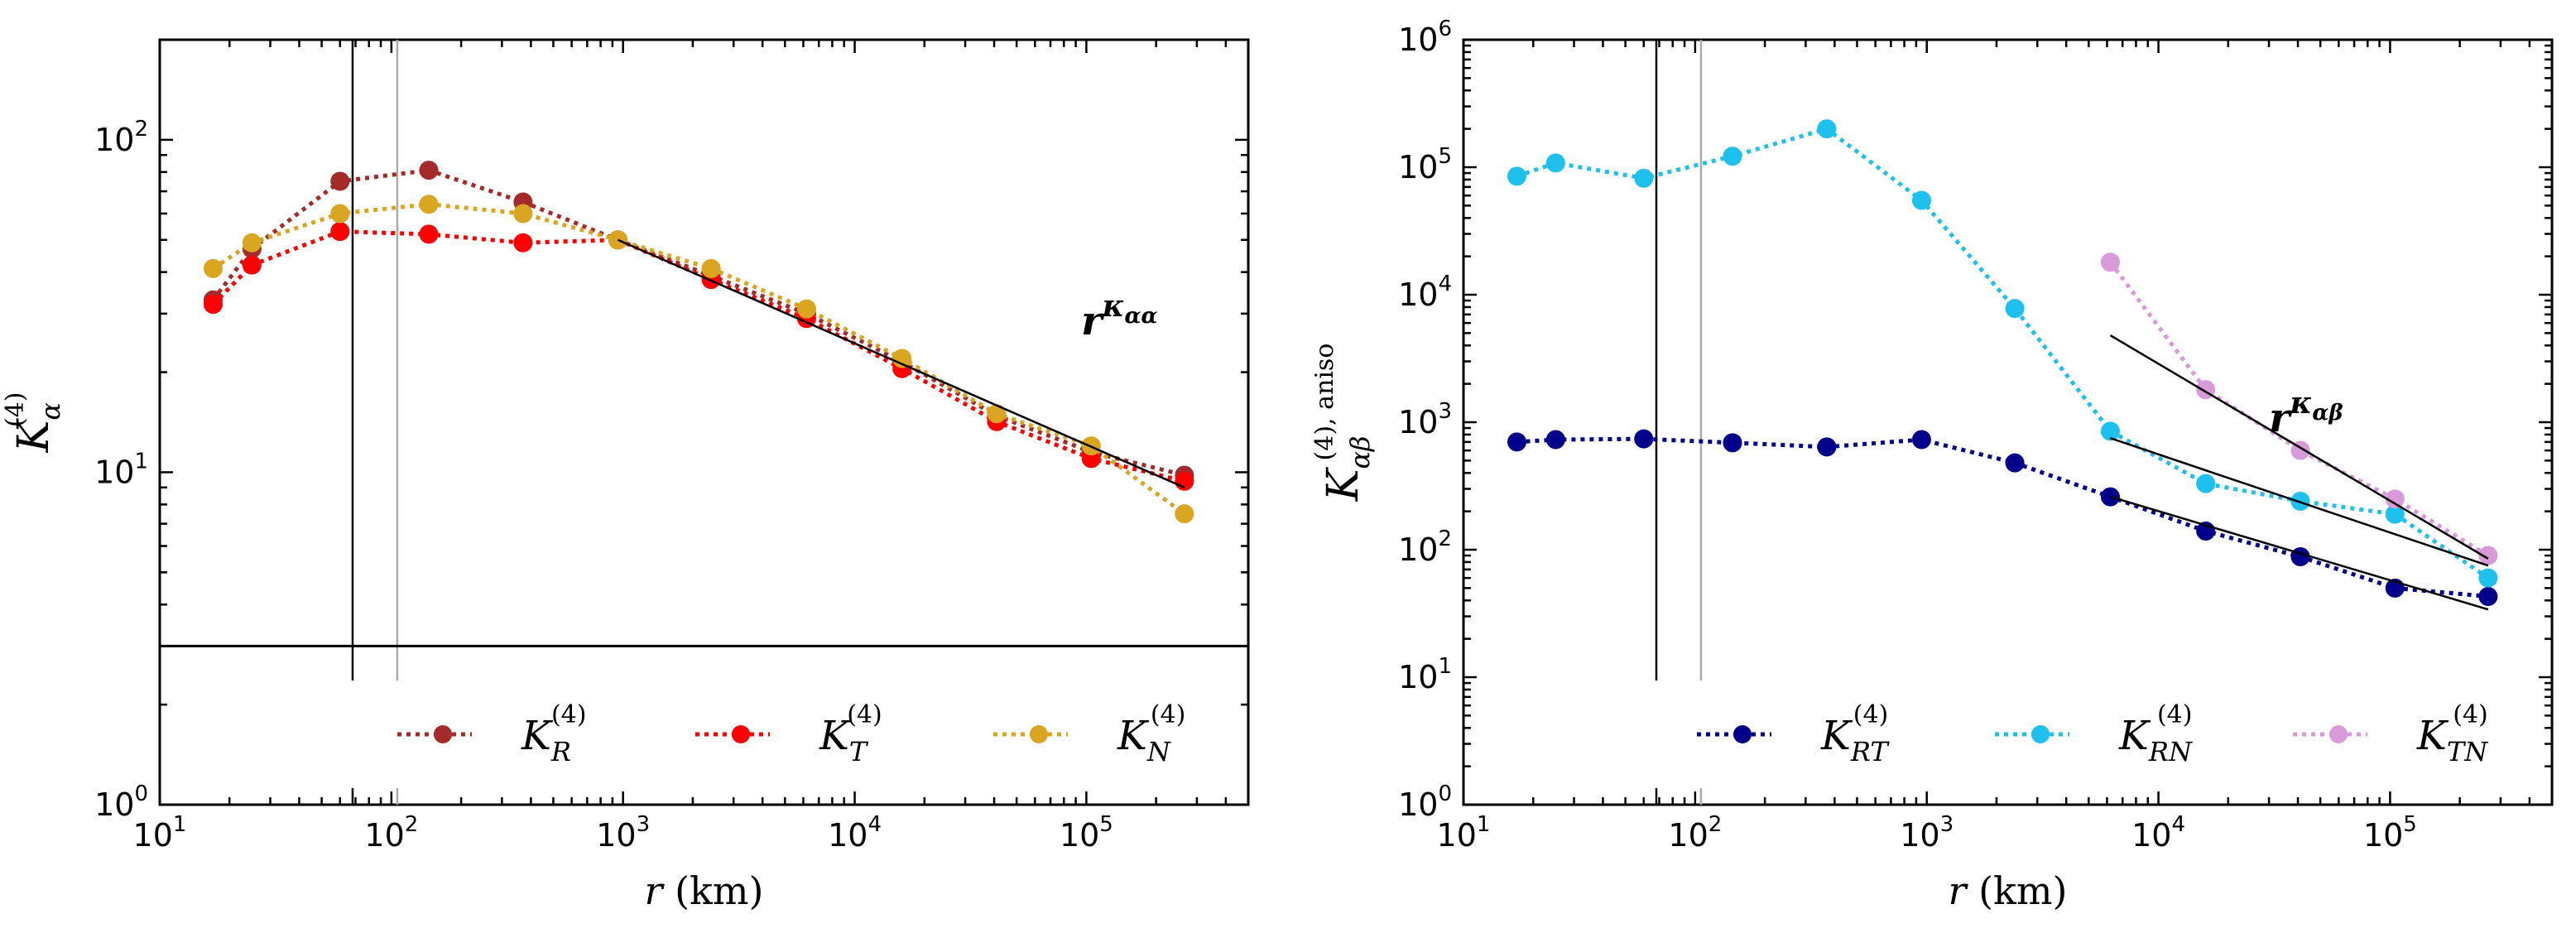  What do you see at coordinates (1425, 37) in the screenshot?
I see `y-tick-label: 10⁶` at bounding box center [1425, 37].